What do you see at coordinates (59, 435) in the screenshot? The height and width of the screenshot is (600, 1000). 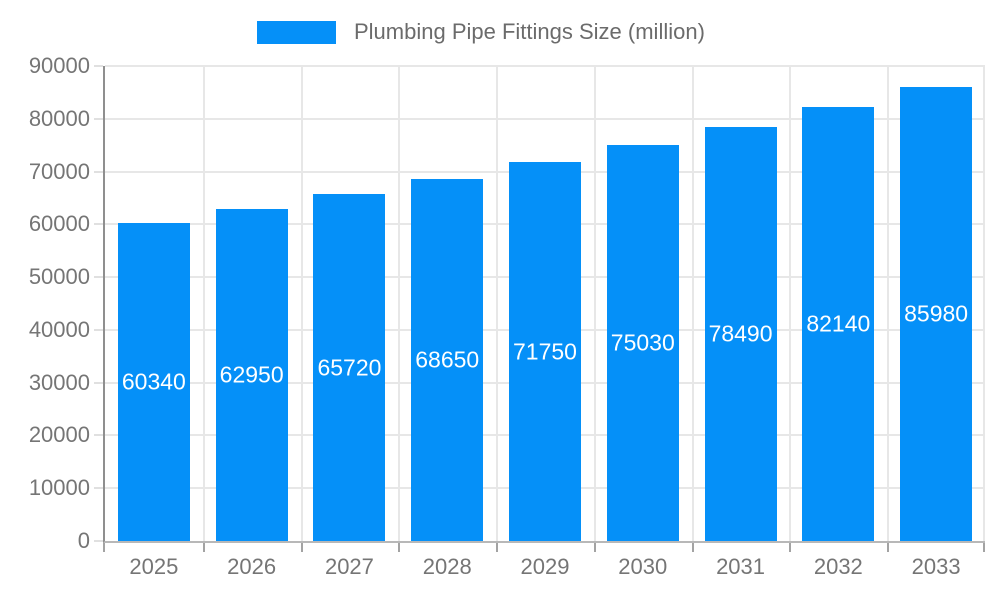 I see `y-tick-label: 20000` at bounding box center [59, 435].